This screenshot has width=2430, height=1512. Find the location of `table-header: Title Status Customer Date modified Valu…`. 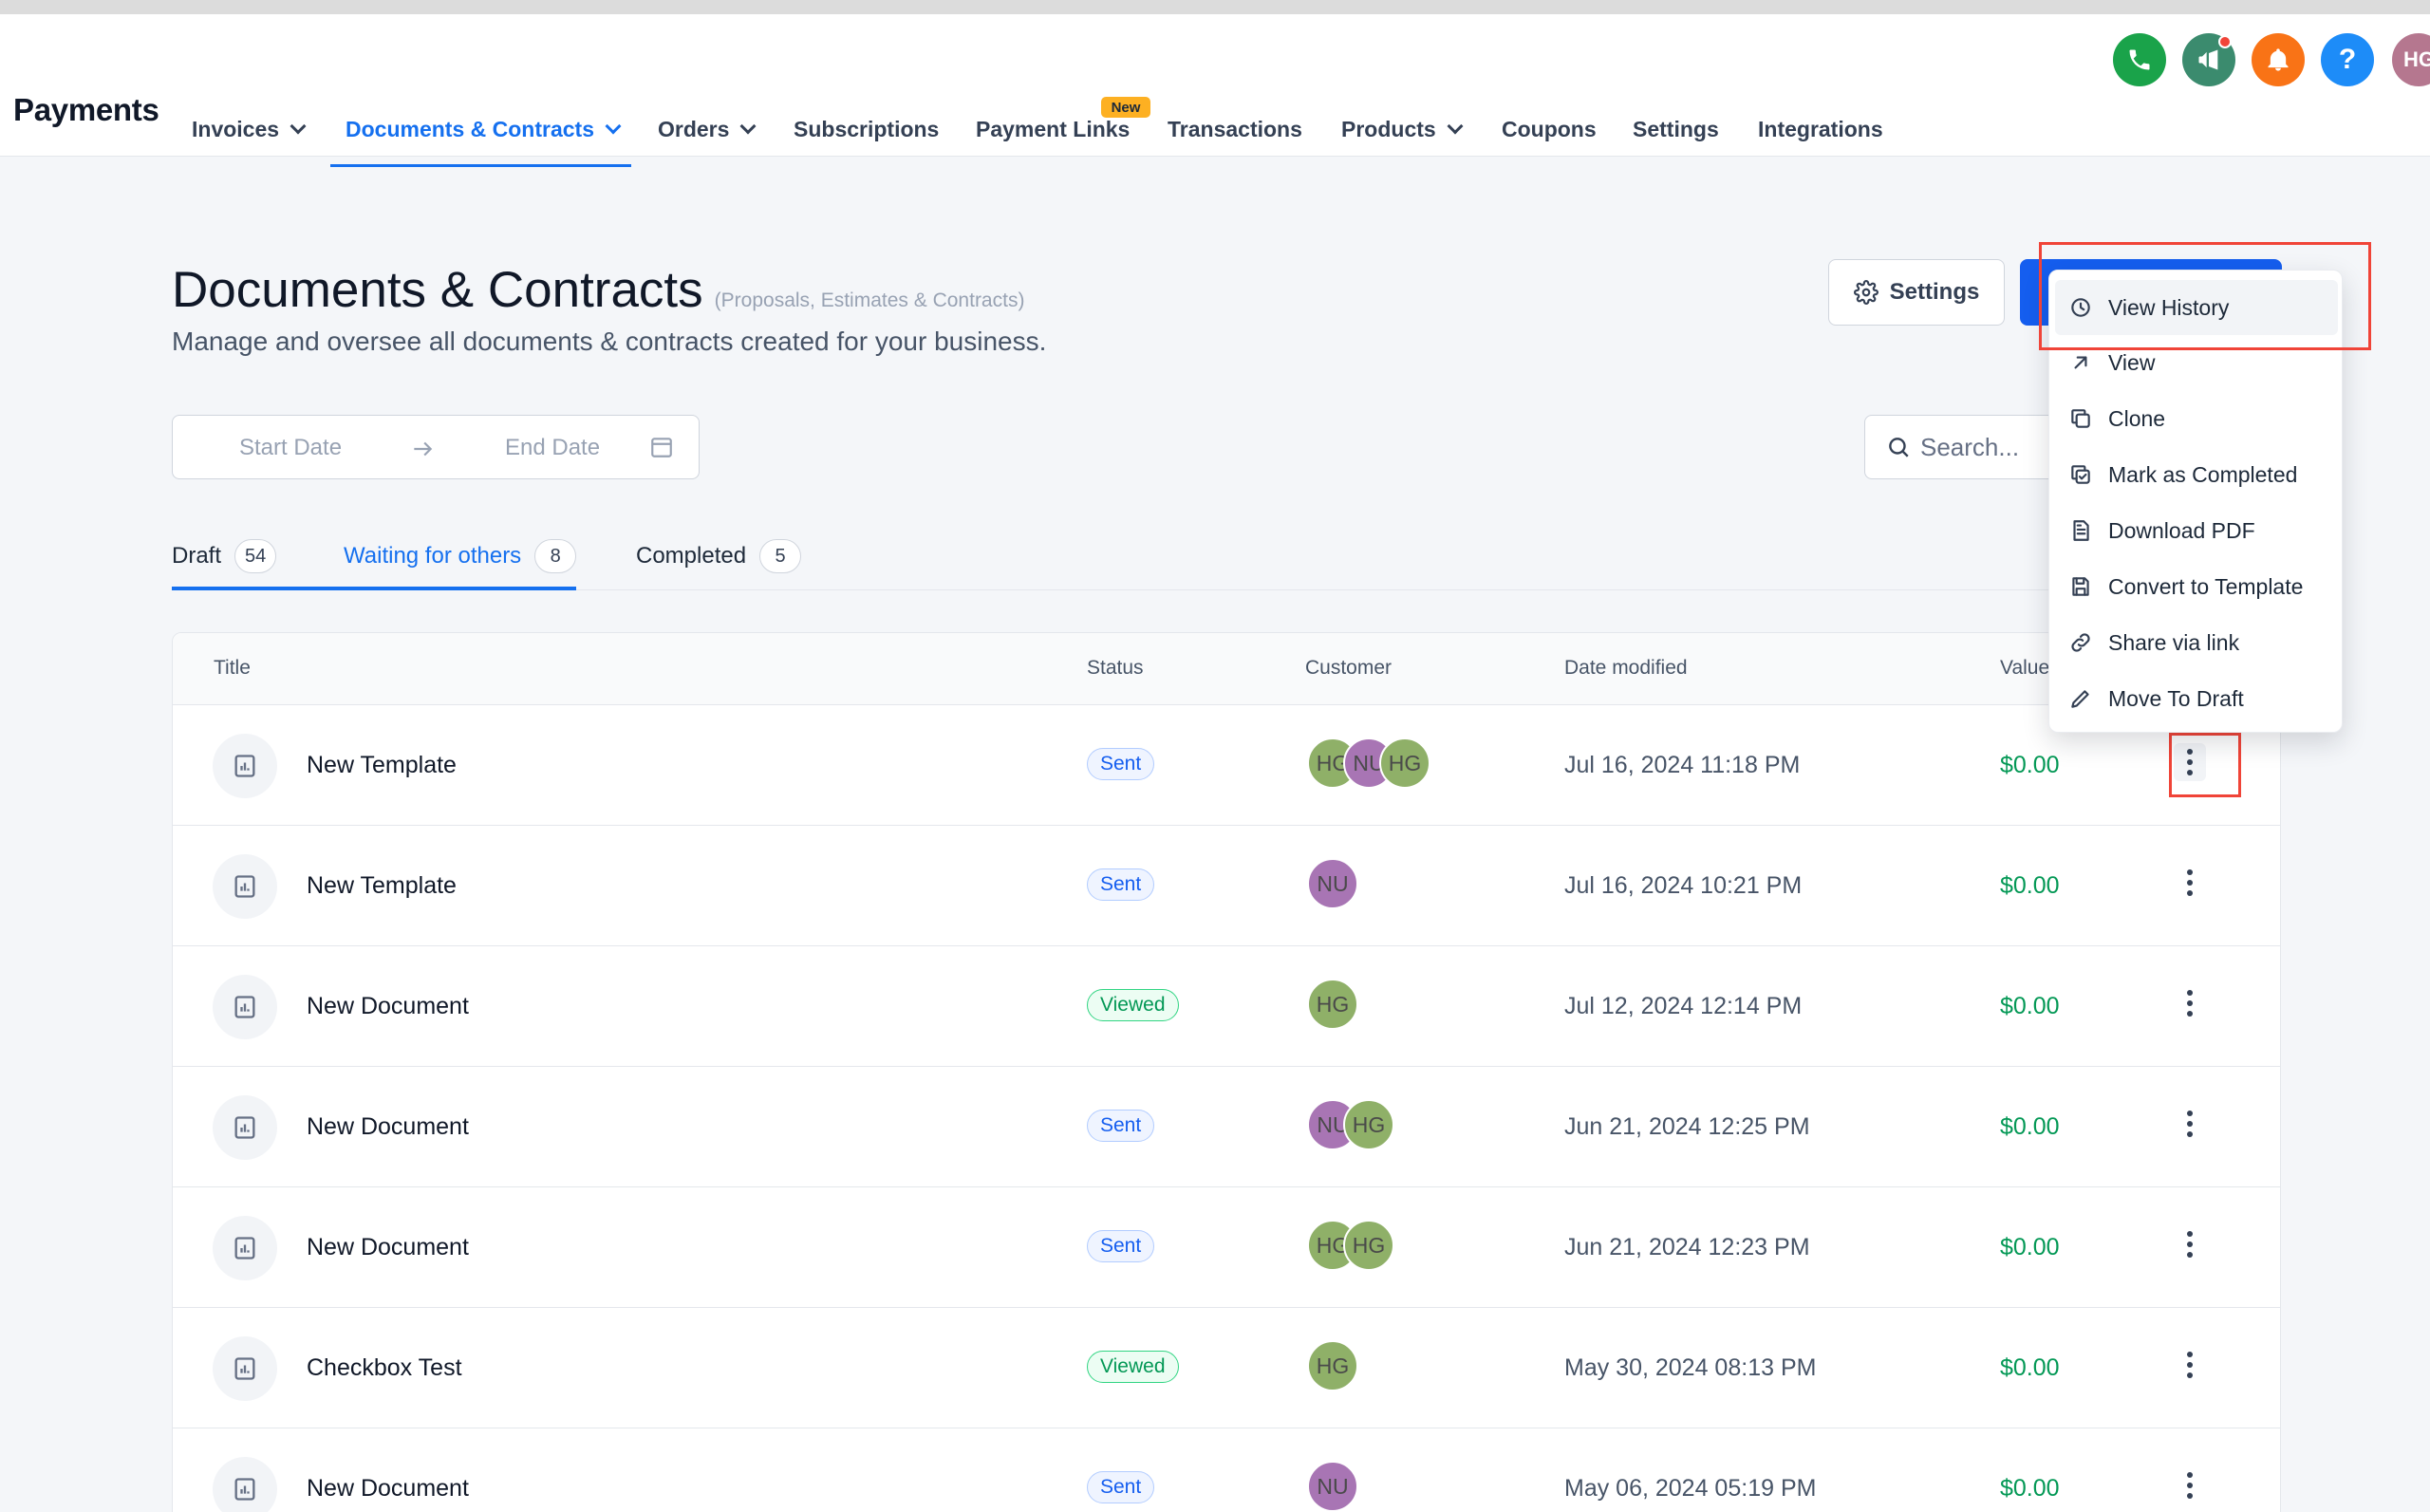

table-header: Title Status Customer Date modified Valu… is located at coordinates (1226, 669).